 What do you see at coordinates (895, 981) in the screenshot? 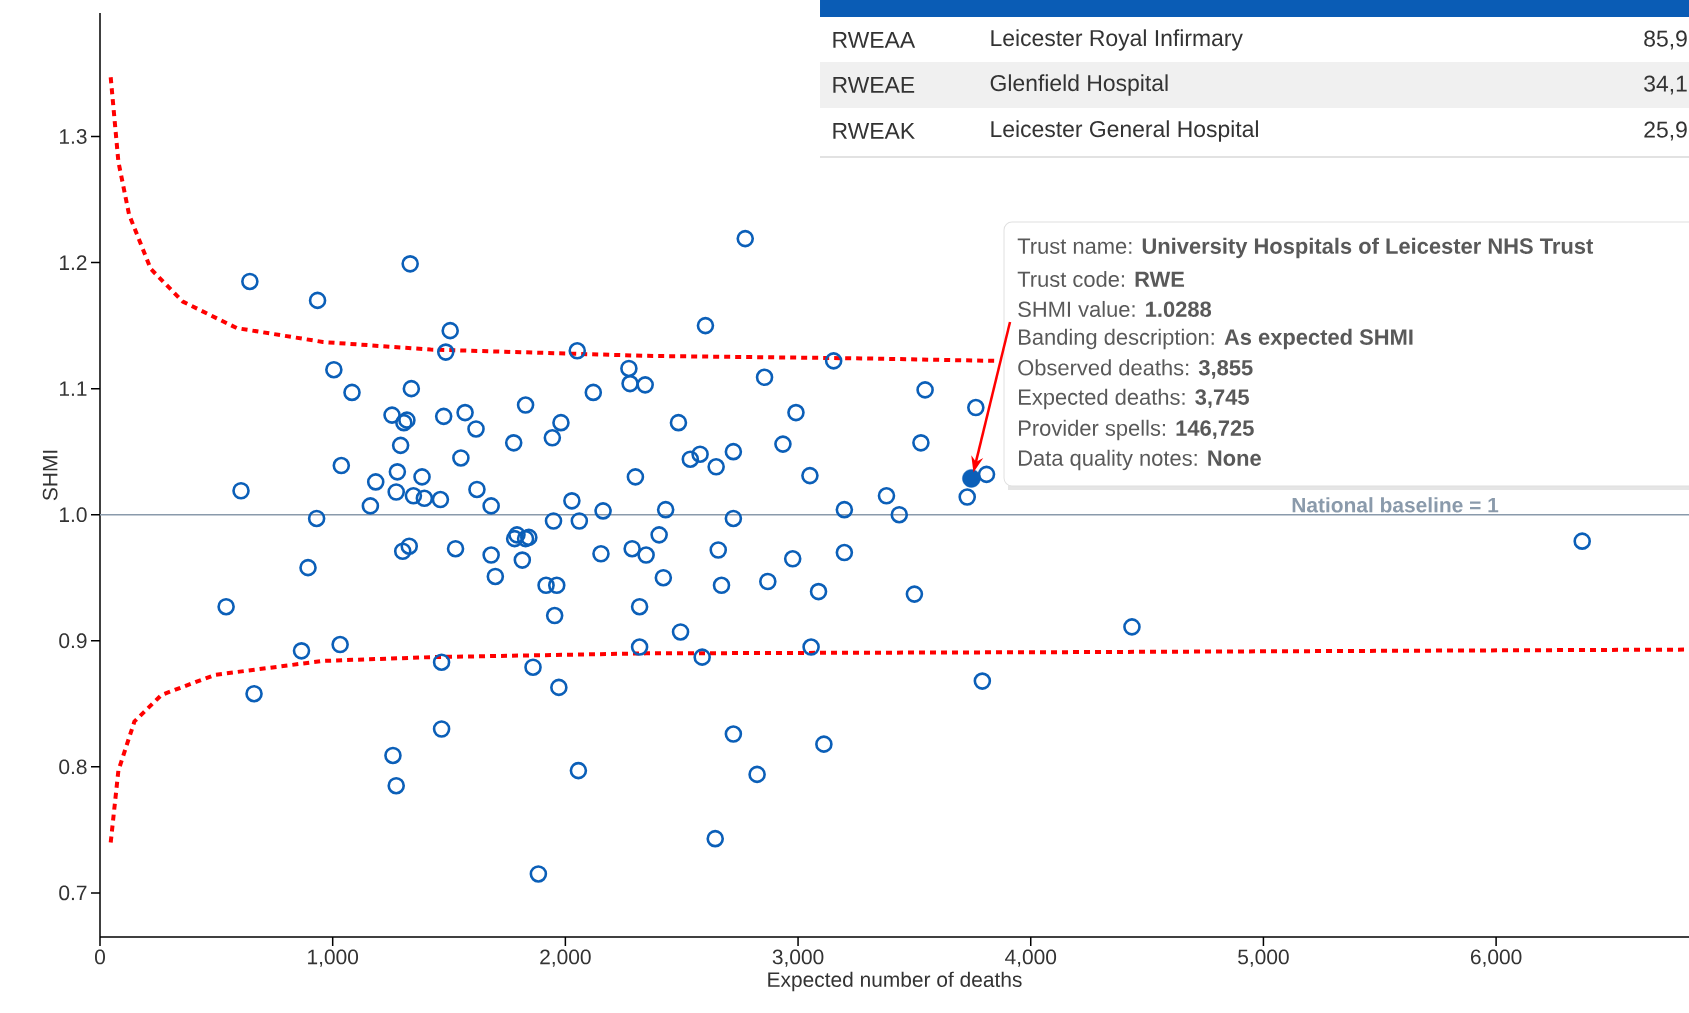
I see `x-axis-title: Expected number of deaths` at bounding box center [895, 981].